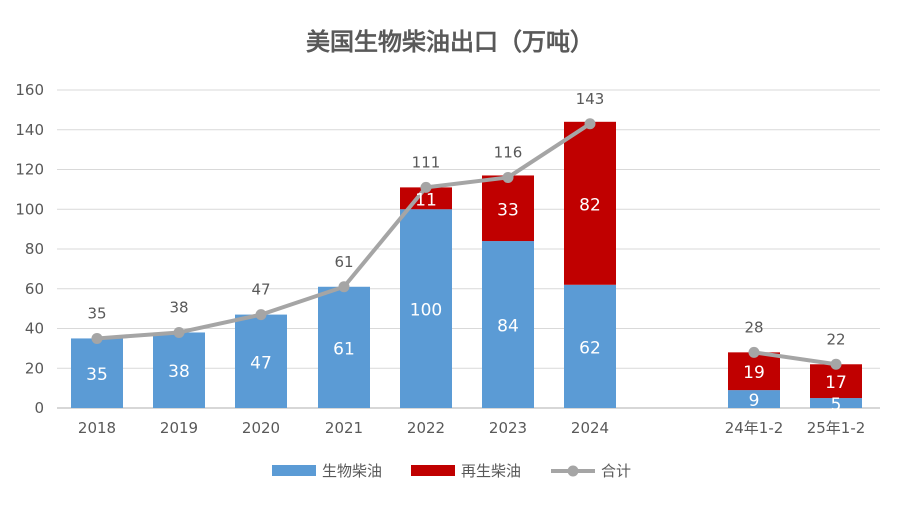  Describe the element at coordinates (29, 209) in the screenshot. I see `y-tick-label: 100` at that location.